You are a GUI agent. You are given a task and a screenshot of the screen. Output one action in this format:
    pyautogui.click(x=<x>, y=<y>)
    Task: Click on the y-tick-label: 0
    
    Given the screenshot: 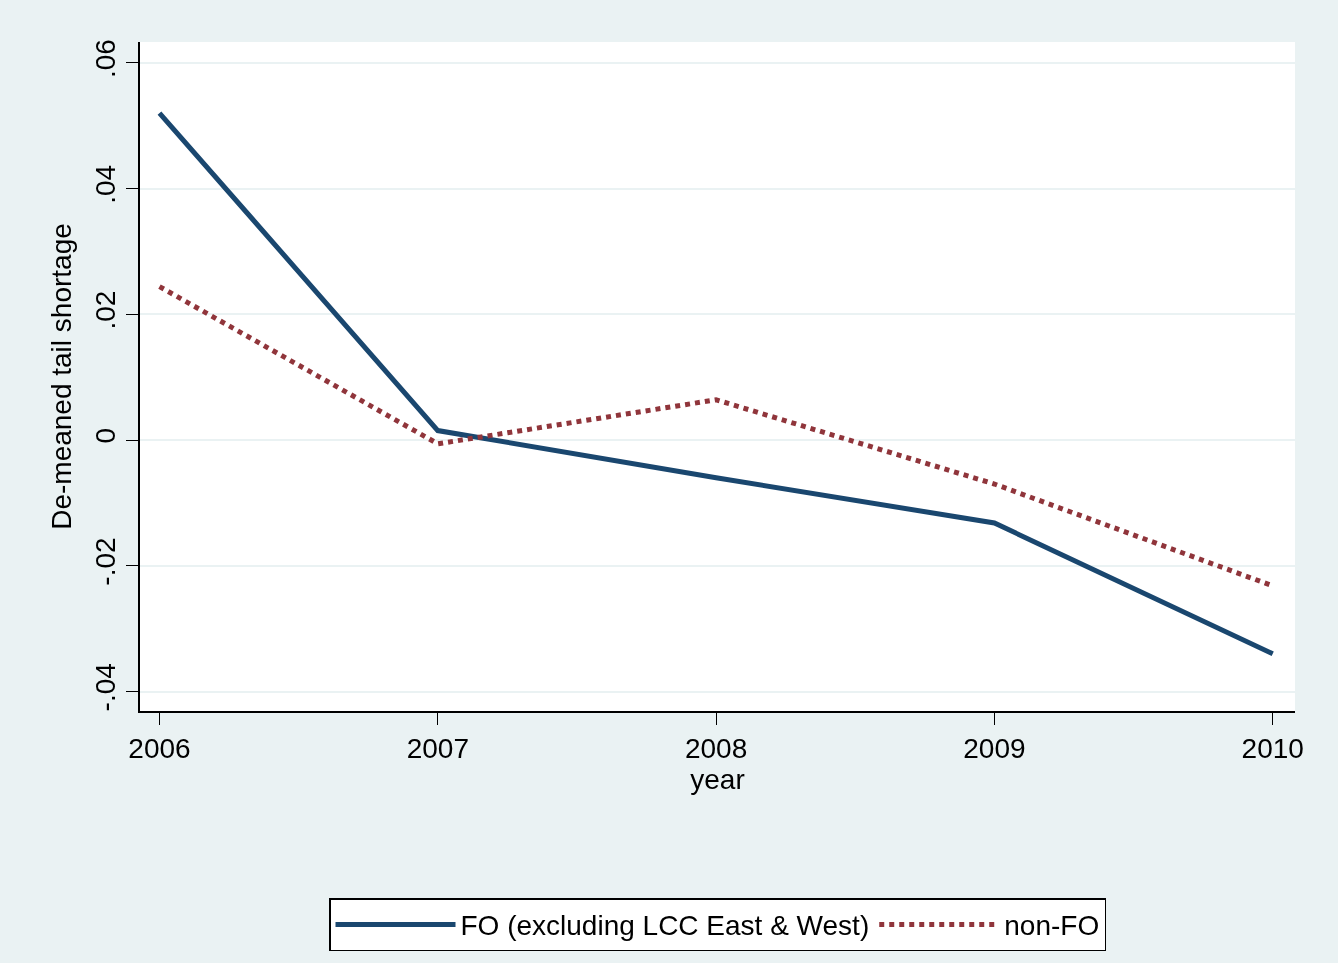 What is the action you would take?
    pyautogui.click(x=106, y=436)
    